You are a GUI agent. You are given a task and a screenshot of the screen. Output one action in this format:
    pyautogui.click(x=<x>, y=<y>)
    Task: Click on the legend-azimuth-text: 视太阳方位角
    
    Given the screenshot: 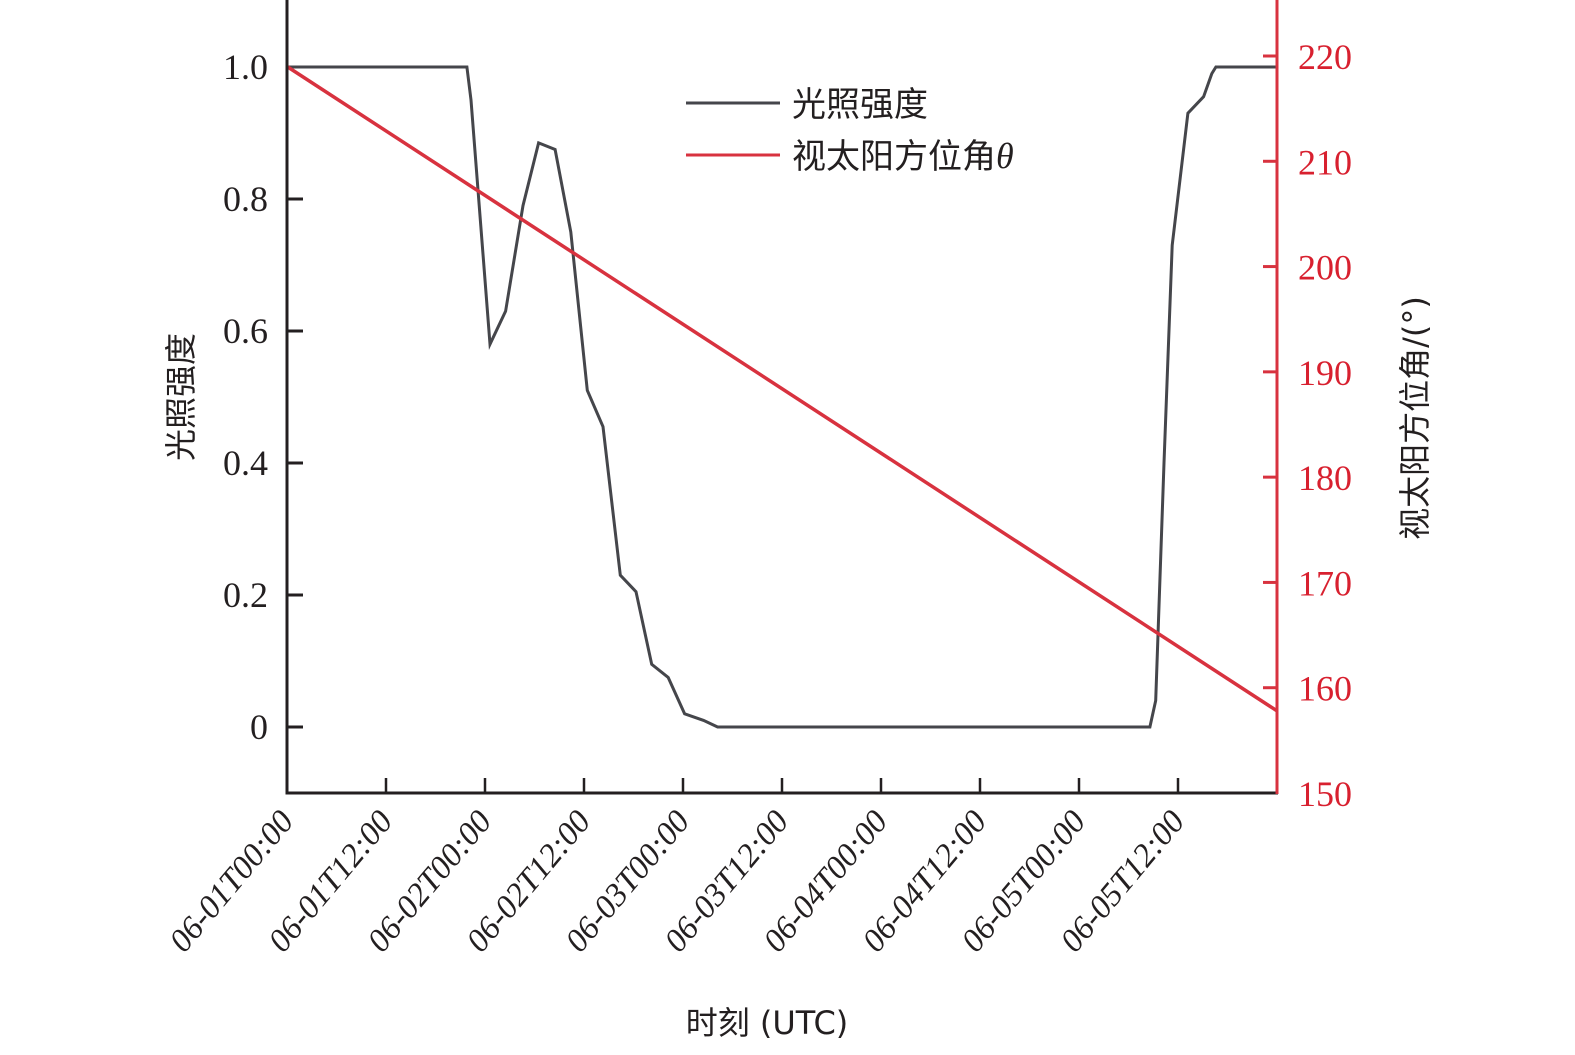 What is the action you would take?
    pyautogui.click(x=894, y=157)
    